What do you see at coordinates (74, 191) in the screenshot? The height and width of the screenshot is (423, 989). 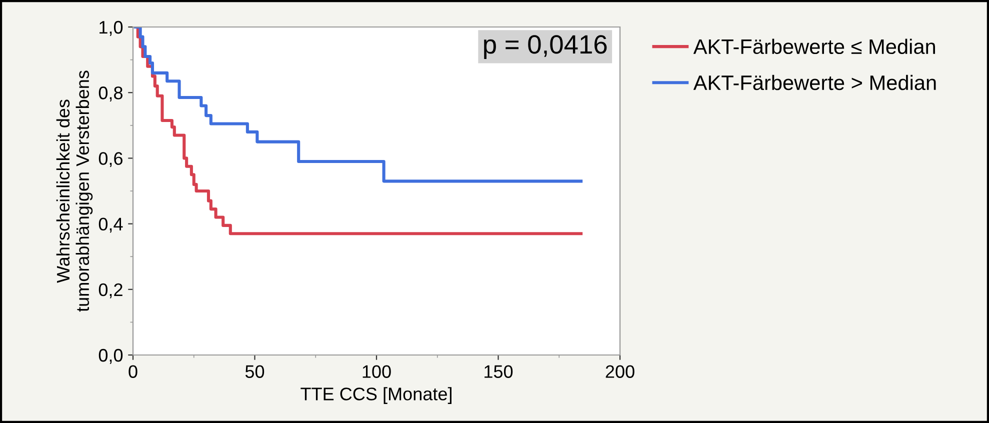 I see `y-axis-title: Wahrscheinlichkeit des tumorabhängigen Versterbens` at bounding box center [74, 191].